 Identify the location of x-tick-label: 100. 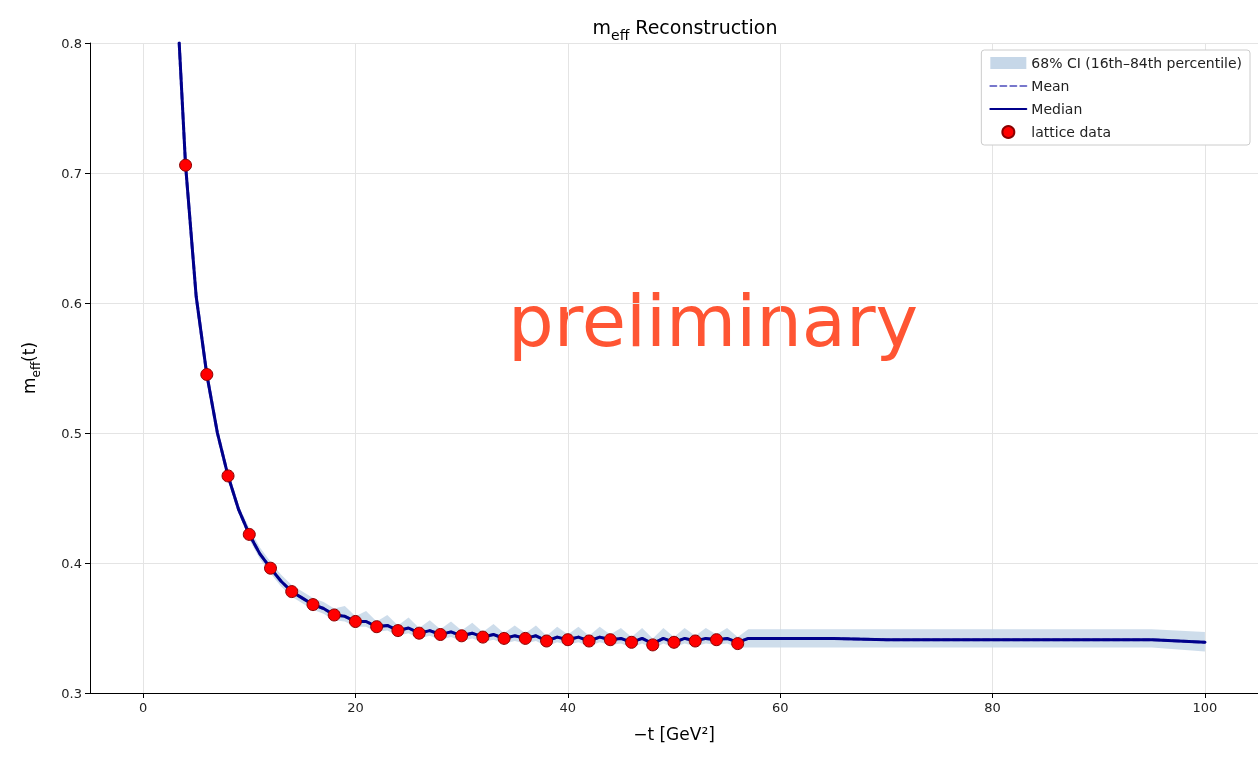
(1205, 707).